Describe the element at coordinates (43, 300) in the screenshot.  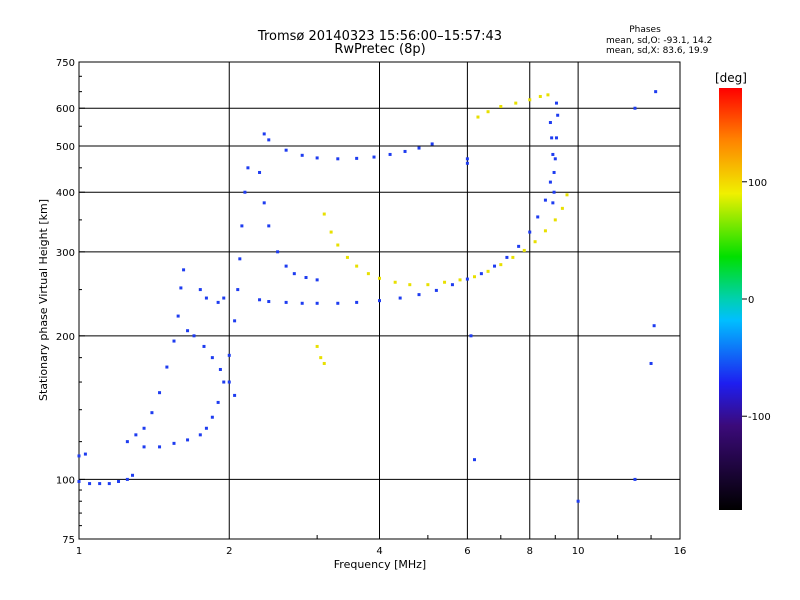
I see `y-axis-label: Stationary phase Virtual Height [km]` at that location.